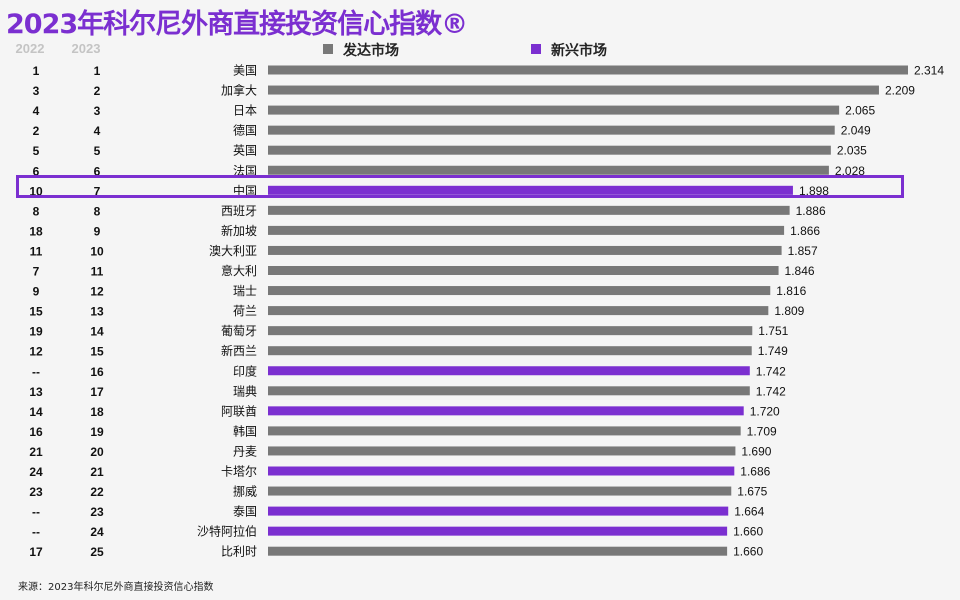 The image size is (960, 600). I want to click on legend-label-developed: 发达市场, so click(371, 51).